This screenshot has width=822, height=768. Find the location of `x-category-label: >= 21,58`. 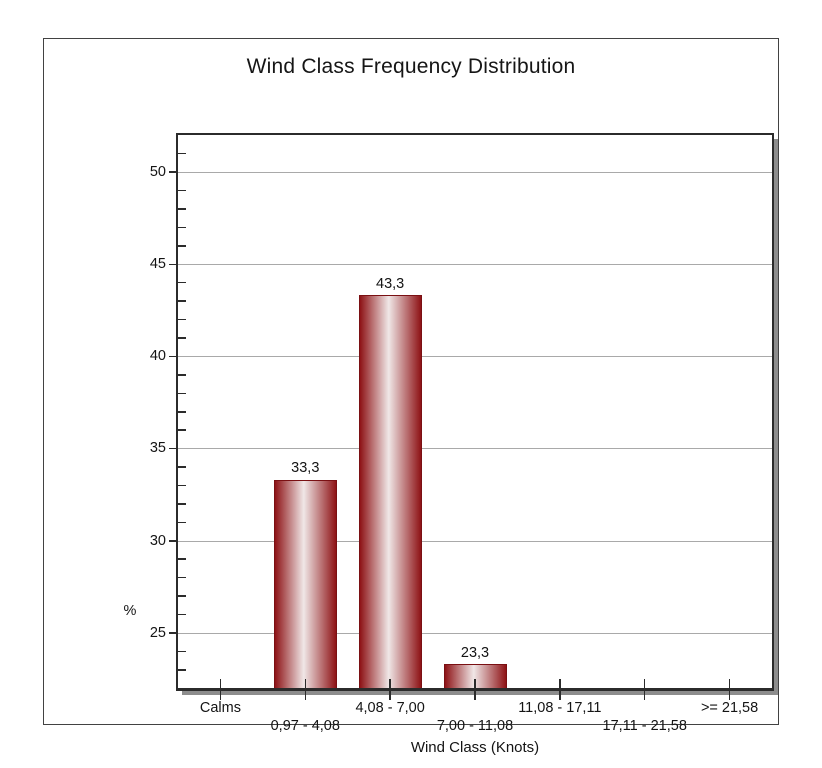

x-category-label: >= 21,58 is located at coordinates (729, 708).